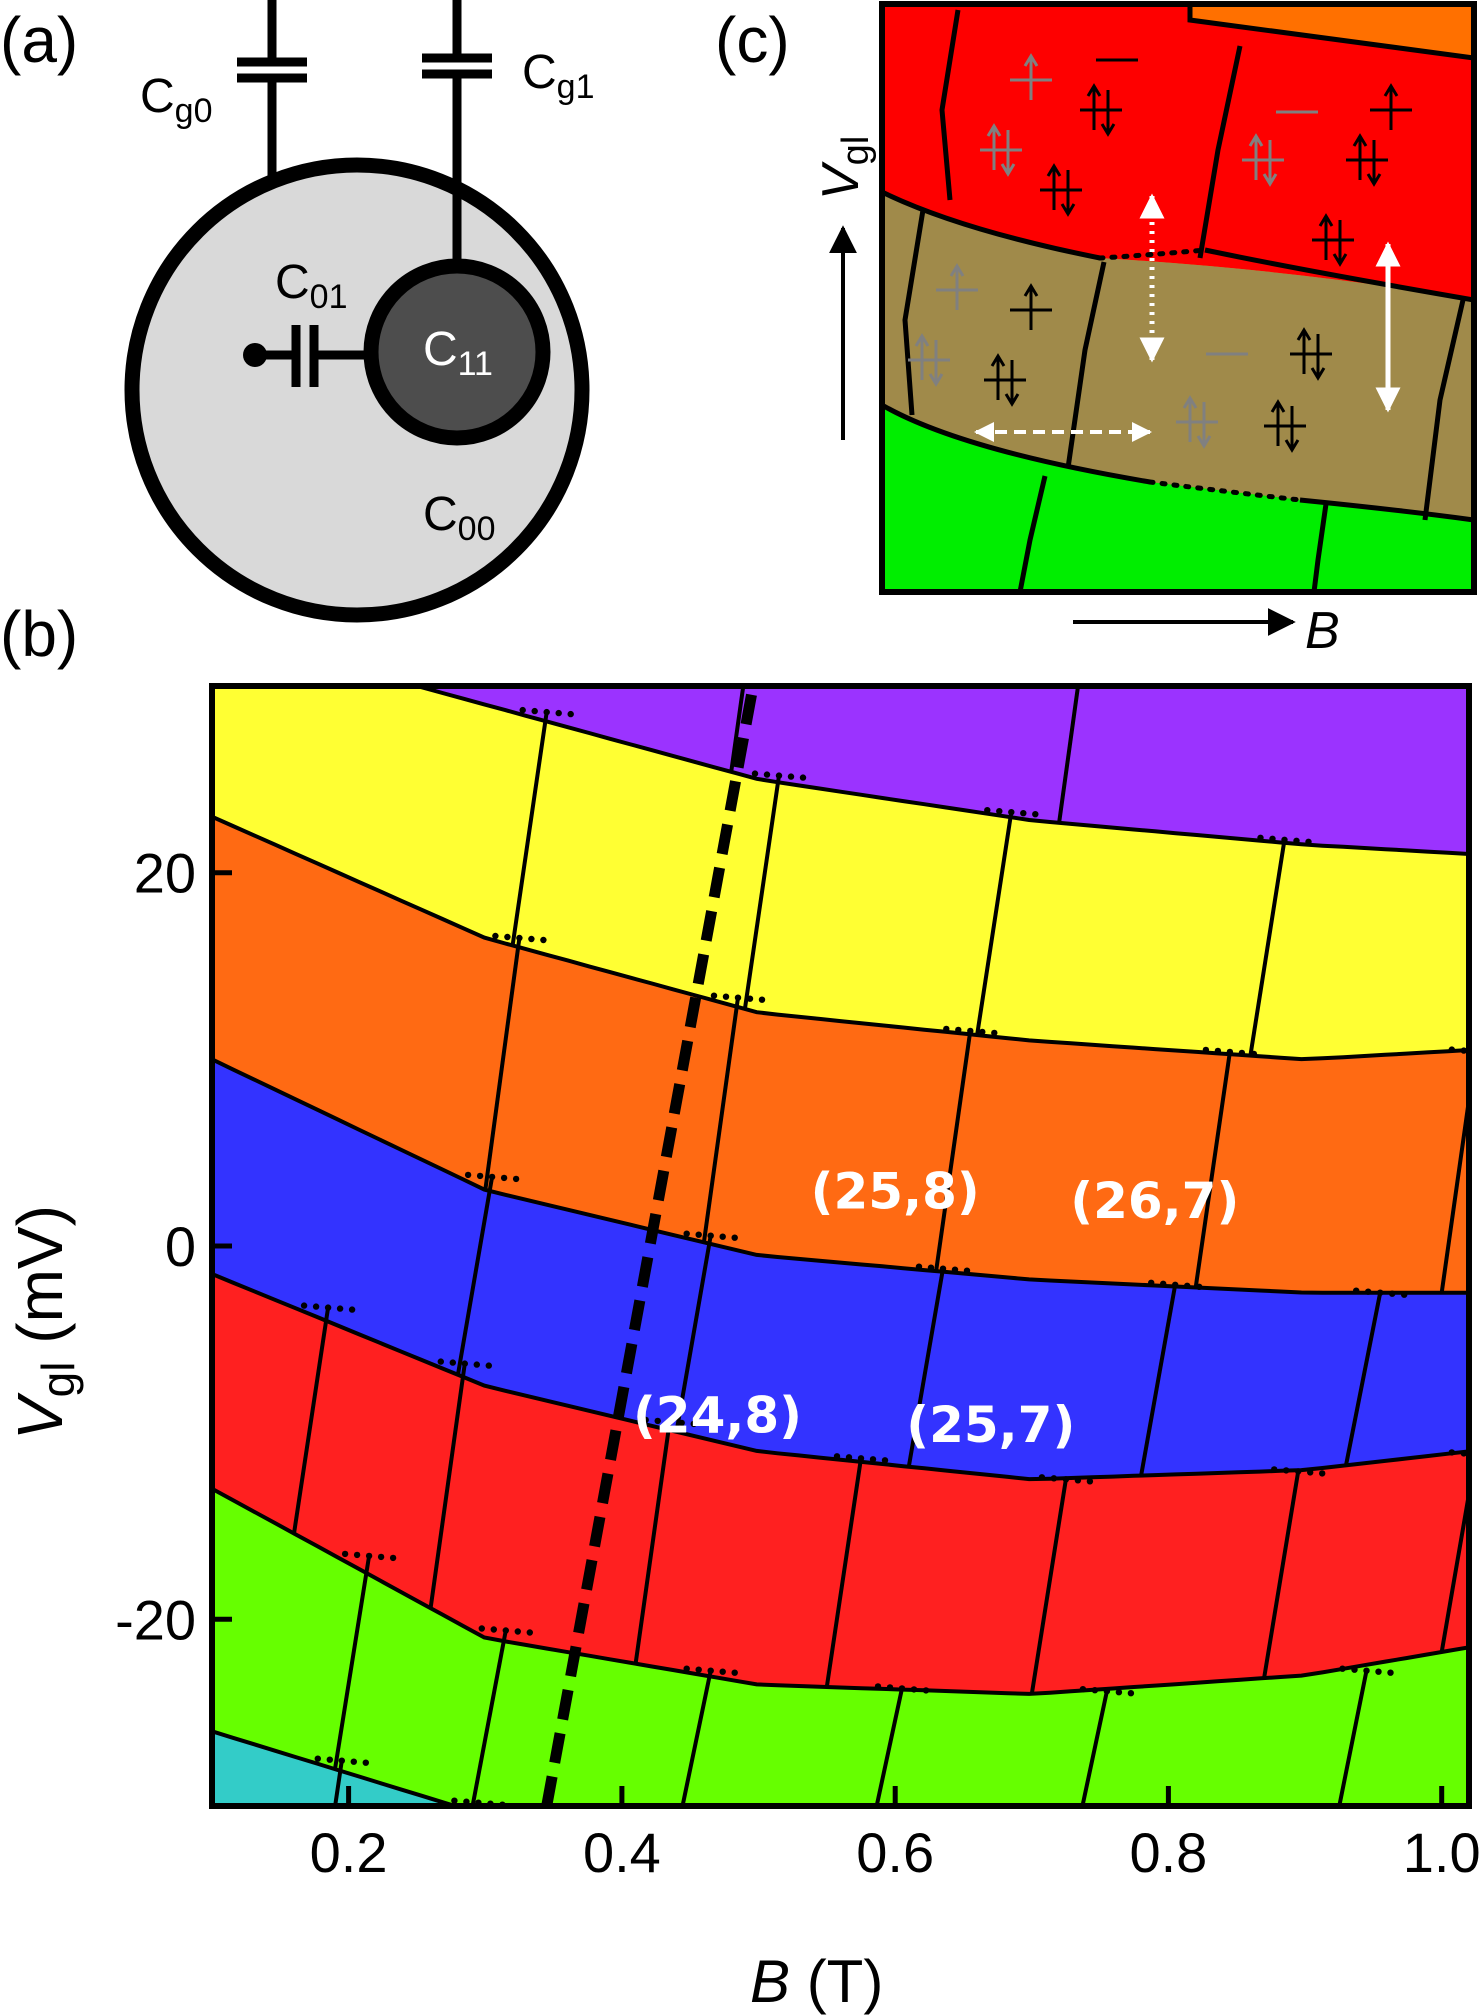 The height and width of the screenshot is (2016, 1484). What do you see at coordinates (165, 873) in the screenshot?
I see `y-tick-label: 20` at bounding box center [165, 873].